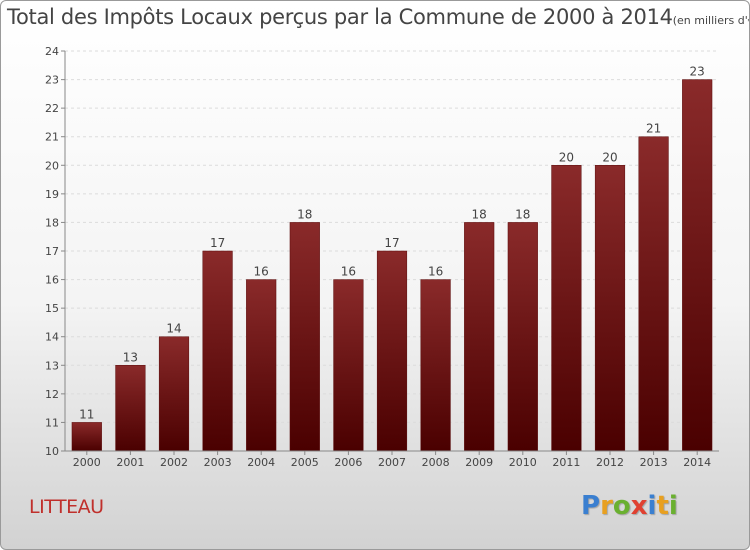  What do you see at coordinates (662, 506) in the screenshot?
I see `logo-letter: t` at bounding box center [662, 506].